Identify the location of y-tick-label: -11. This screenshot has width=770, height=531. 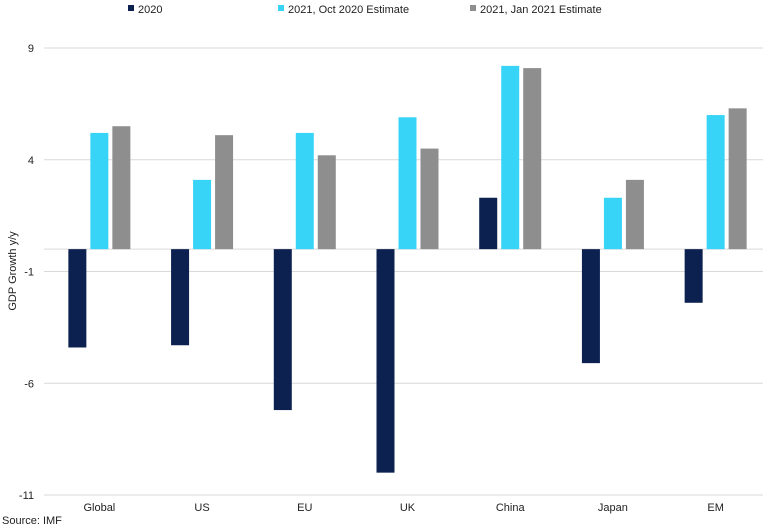
(26, 496).